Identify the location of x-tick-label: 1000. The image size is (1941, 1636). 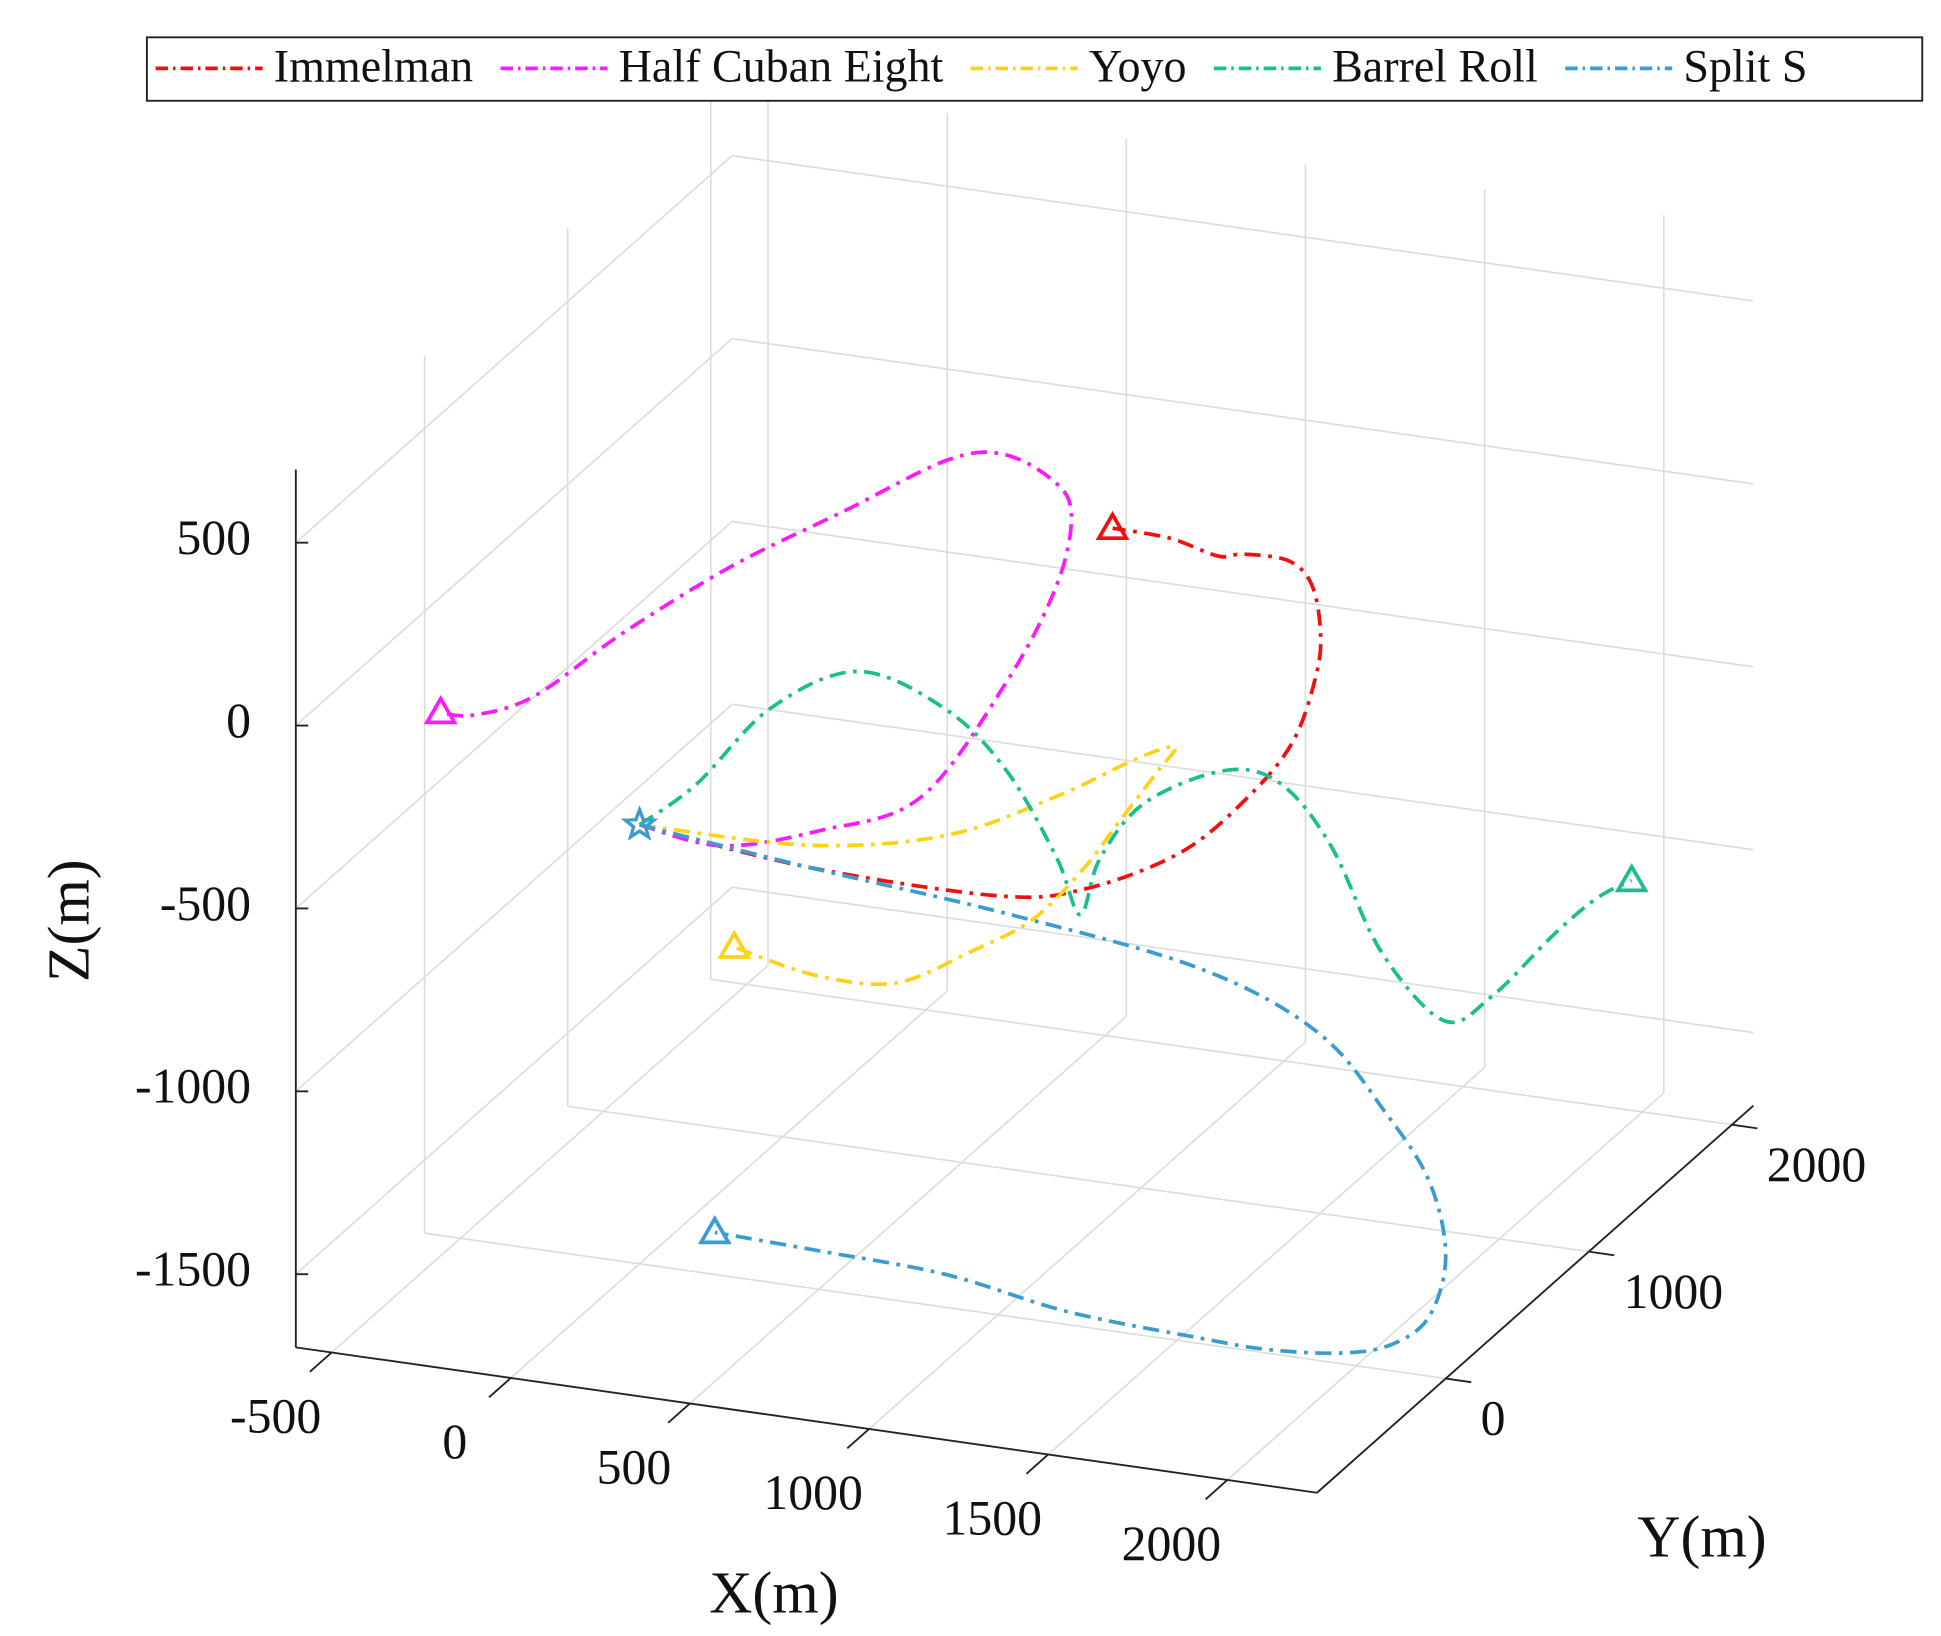
(813, 1492).